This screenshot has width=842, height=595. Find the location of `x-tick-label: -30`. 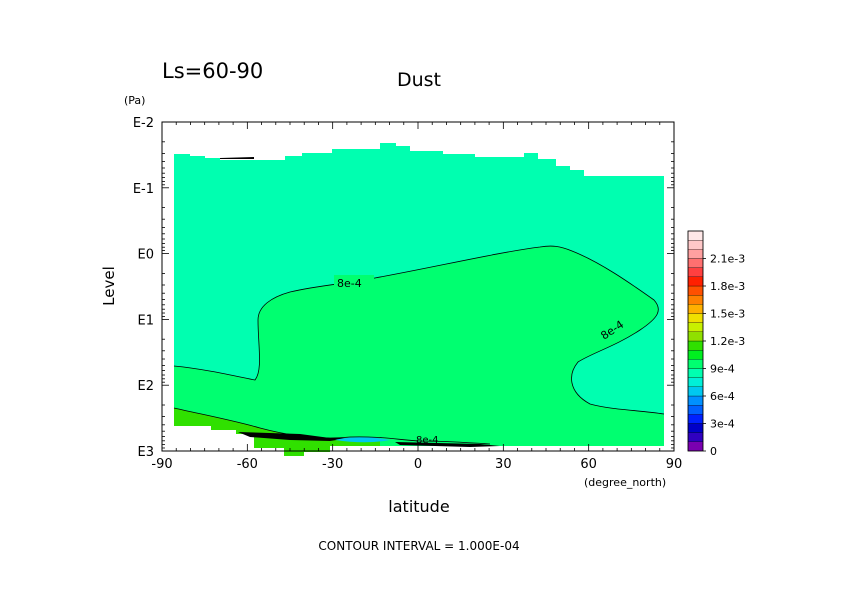

x-tick-label: -30 is located at coordinates (332, 464).